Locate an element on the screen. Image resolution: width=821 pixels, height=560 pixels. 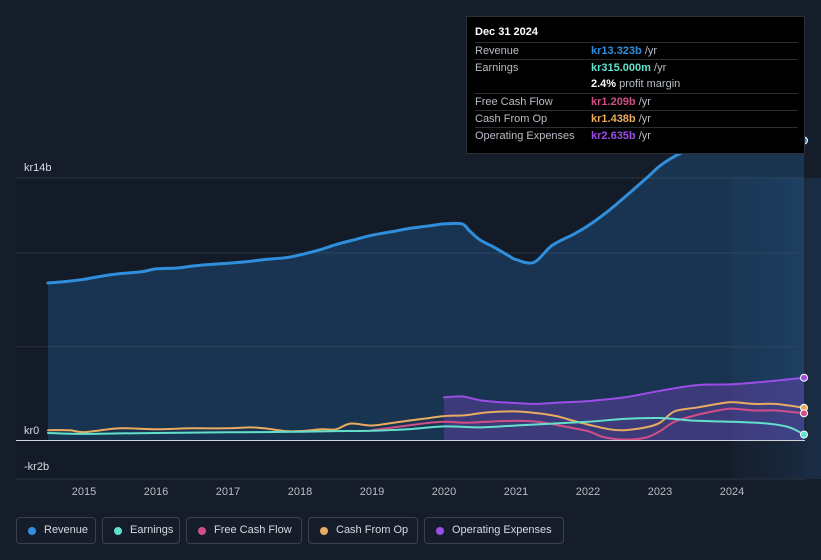
legend-item-operating-expenses: Operating Expenses is located at coordinates (494, 530).